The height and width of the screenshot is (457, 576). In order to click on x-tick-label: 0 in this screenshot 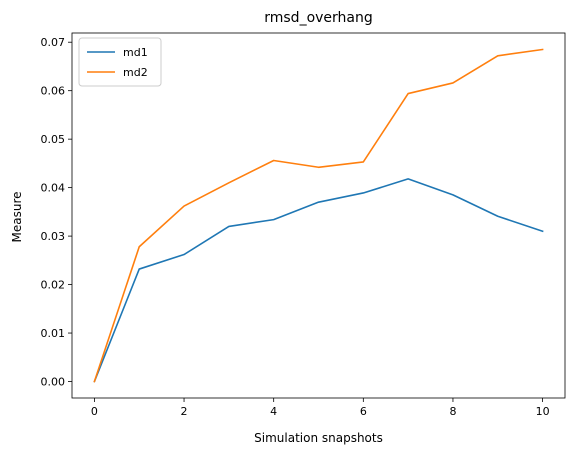, I will do `click(94, 411)`.